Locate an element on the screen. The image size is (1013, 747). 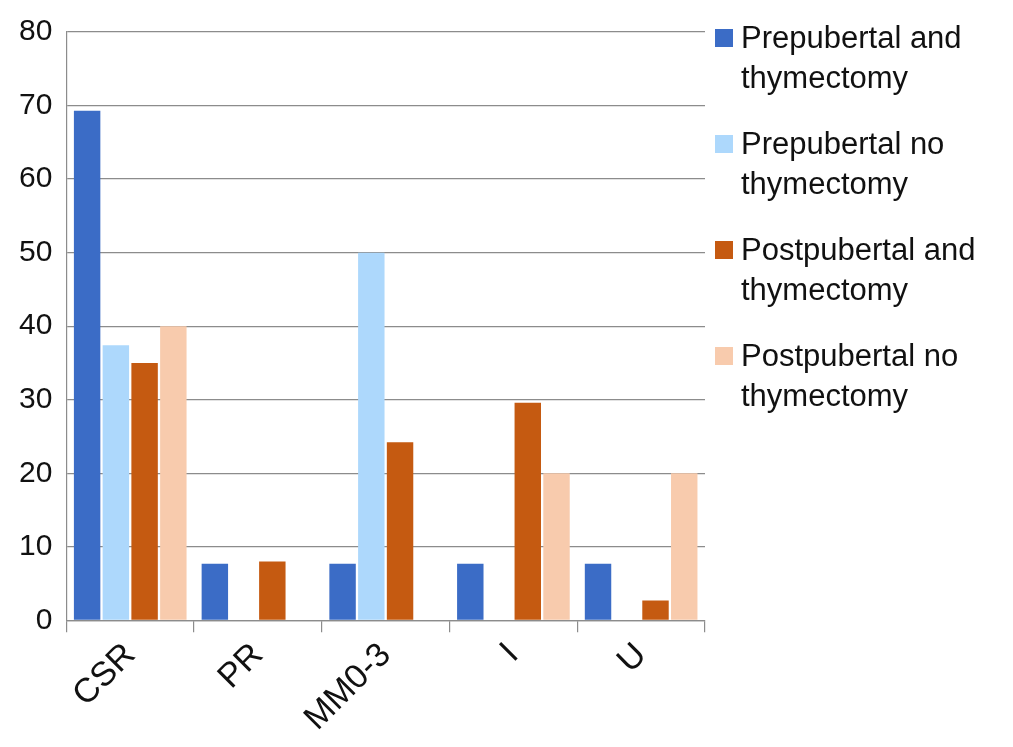
y-tick-label: 70 is located at coordinates (35, 103).